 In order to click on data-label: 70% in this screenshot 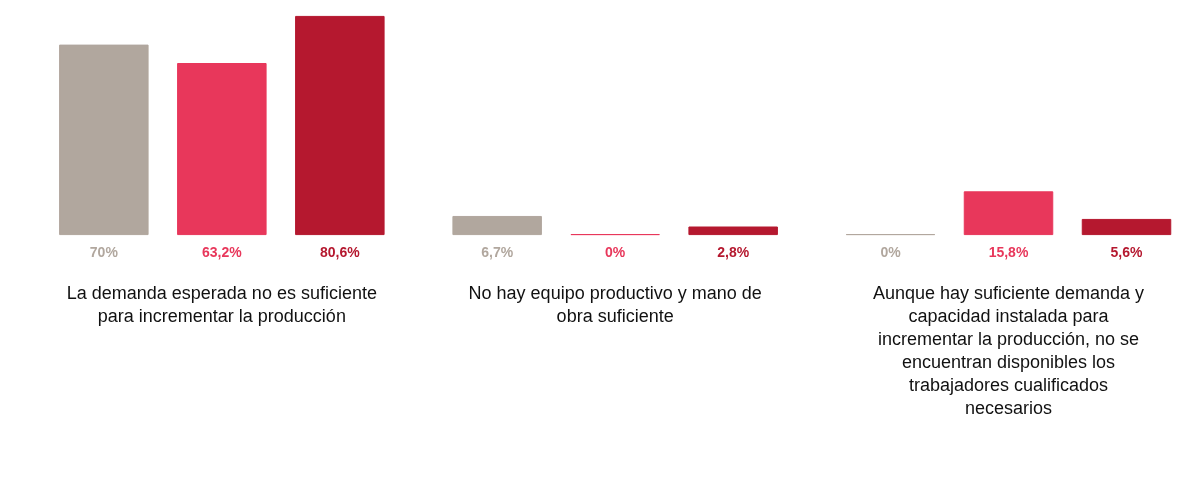, I will do `click(104, 252)`.